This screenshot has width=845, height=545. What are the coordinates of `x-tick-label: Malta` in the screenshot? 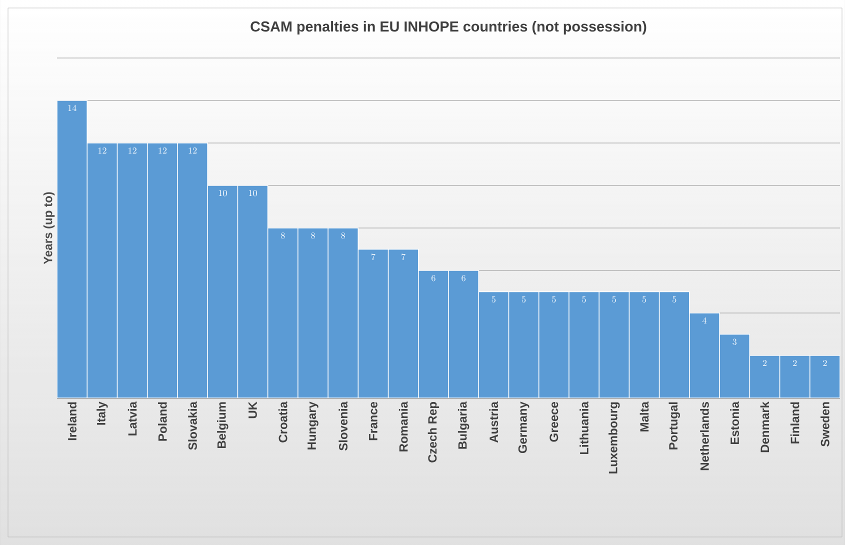 It's located at (644, 416).